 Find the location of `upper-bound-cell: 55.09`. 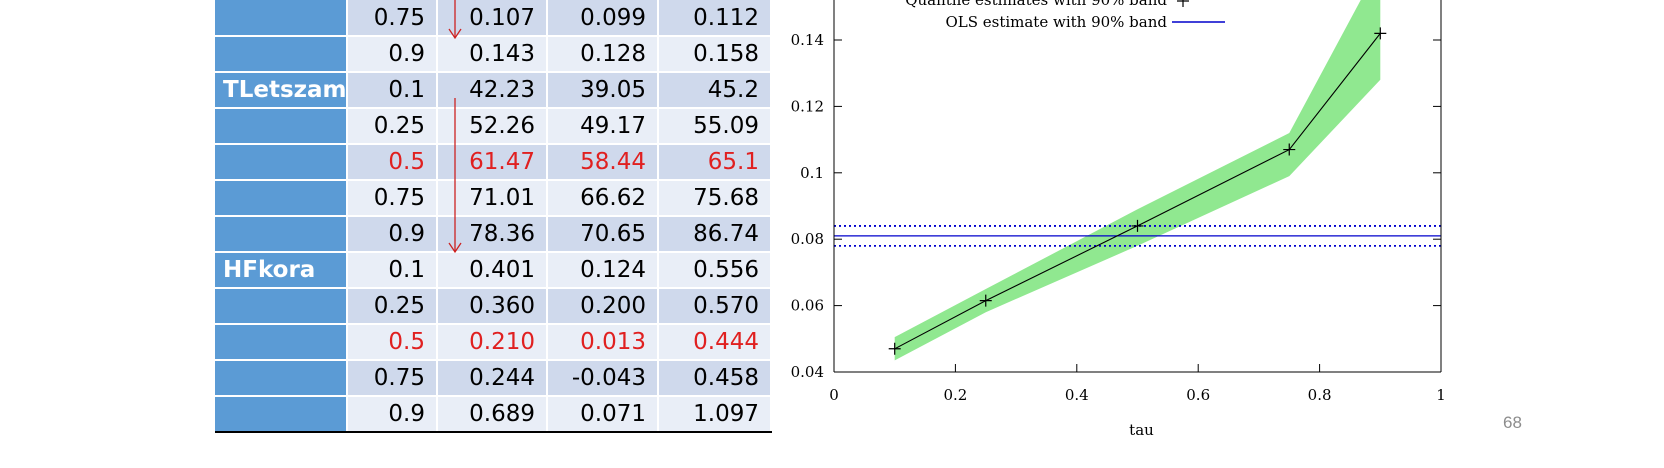

upper-bound-cell: 55.09 is located at coordinates (715, 126).